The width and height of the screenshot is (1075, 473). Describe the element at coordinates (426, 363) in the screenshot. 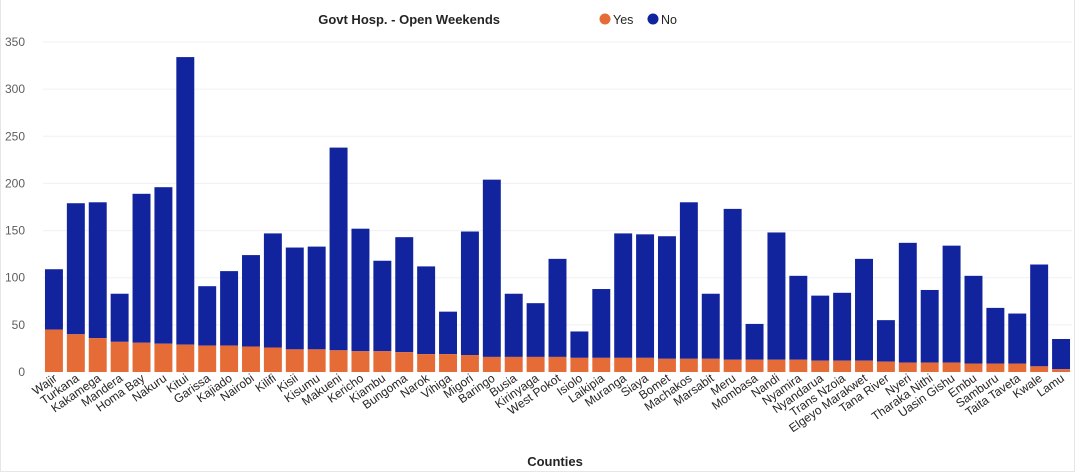

I see `bar-yes-narok` at that location.